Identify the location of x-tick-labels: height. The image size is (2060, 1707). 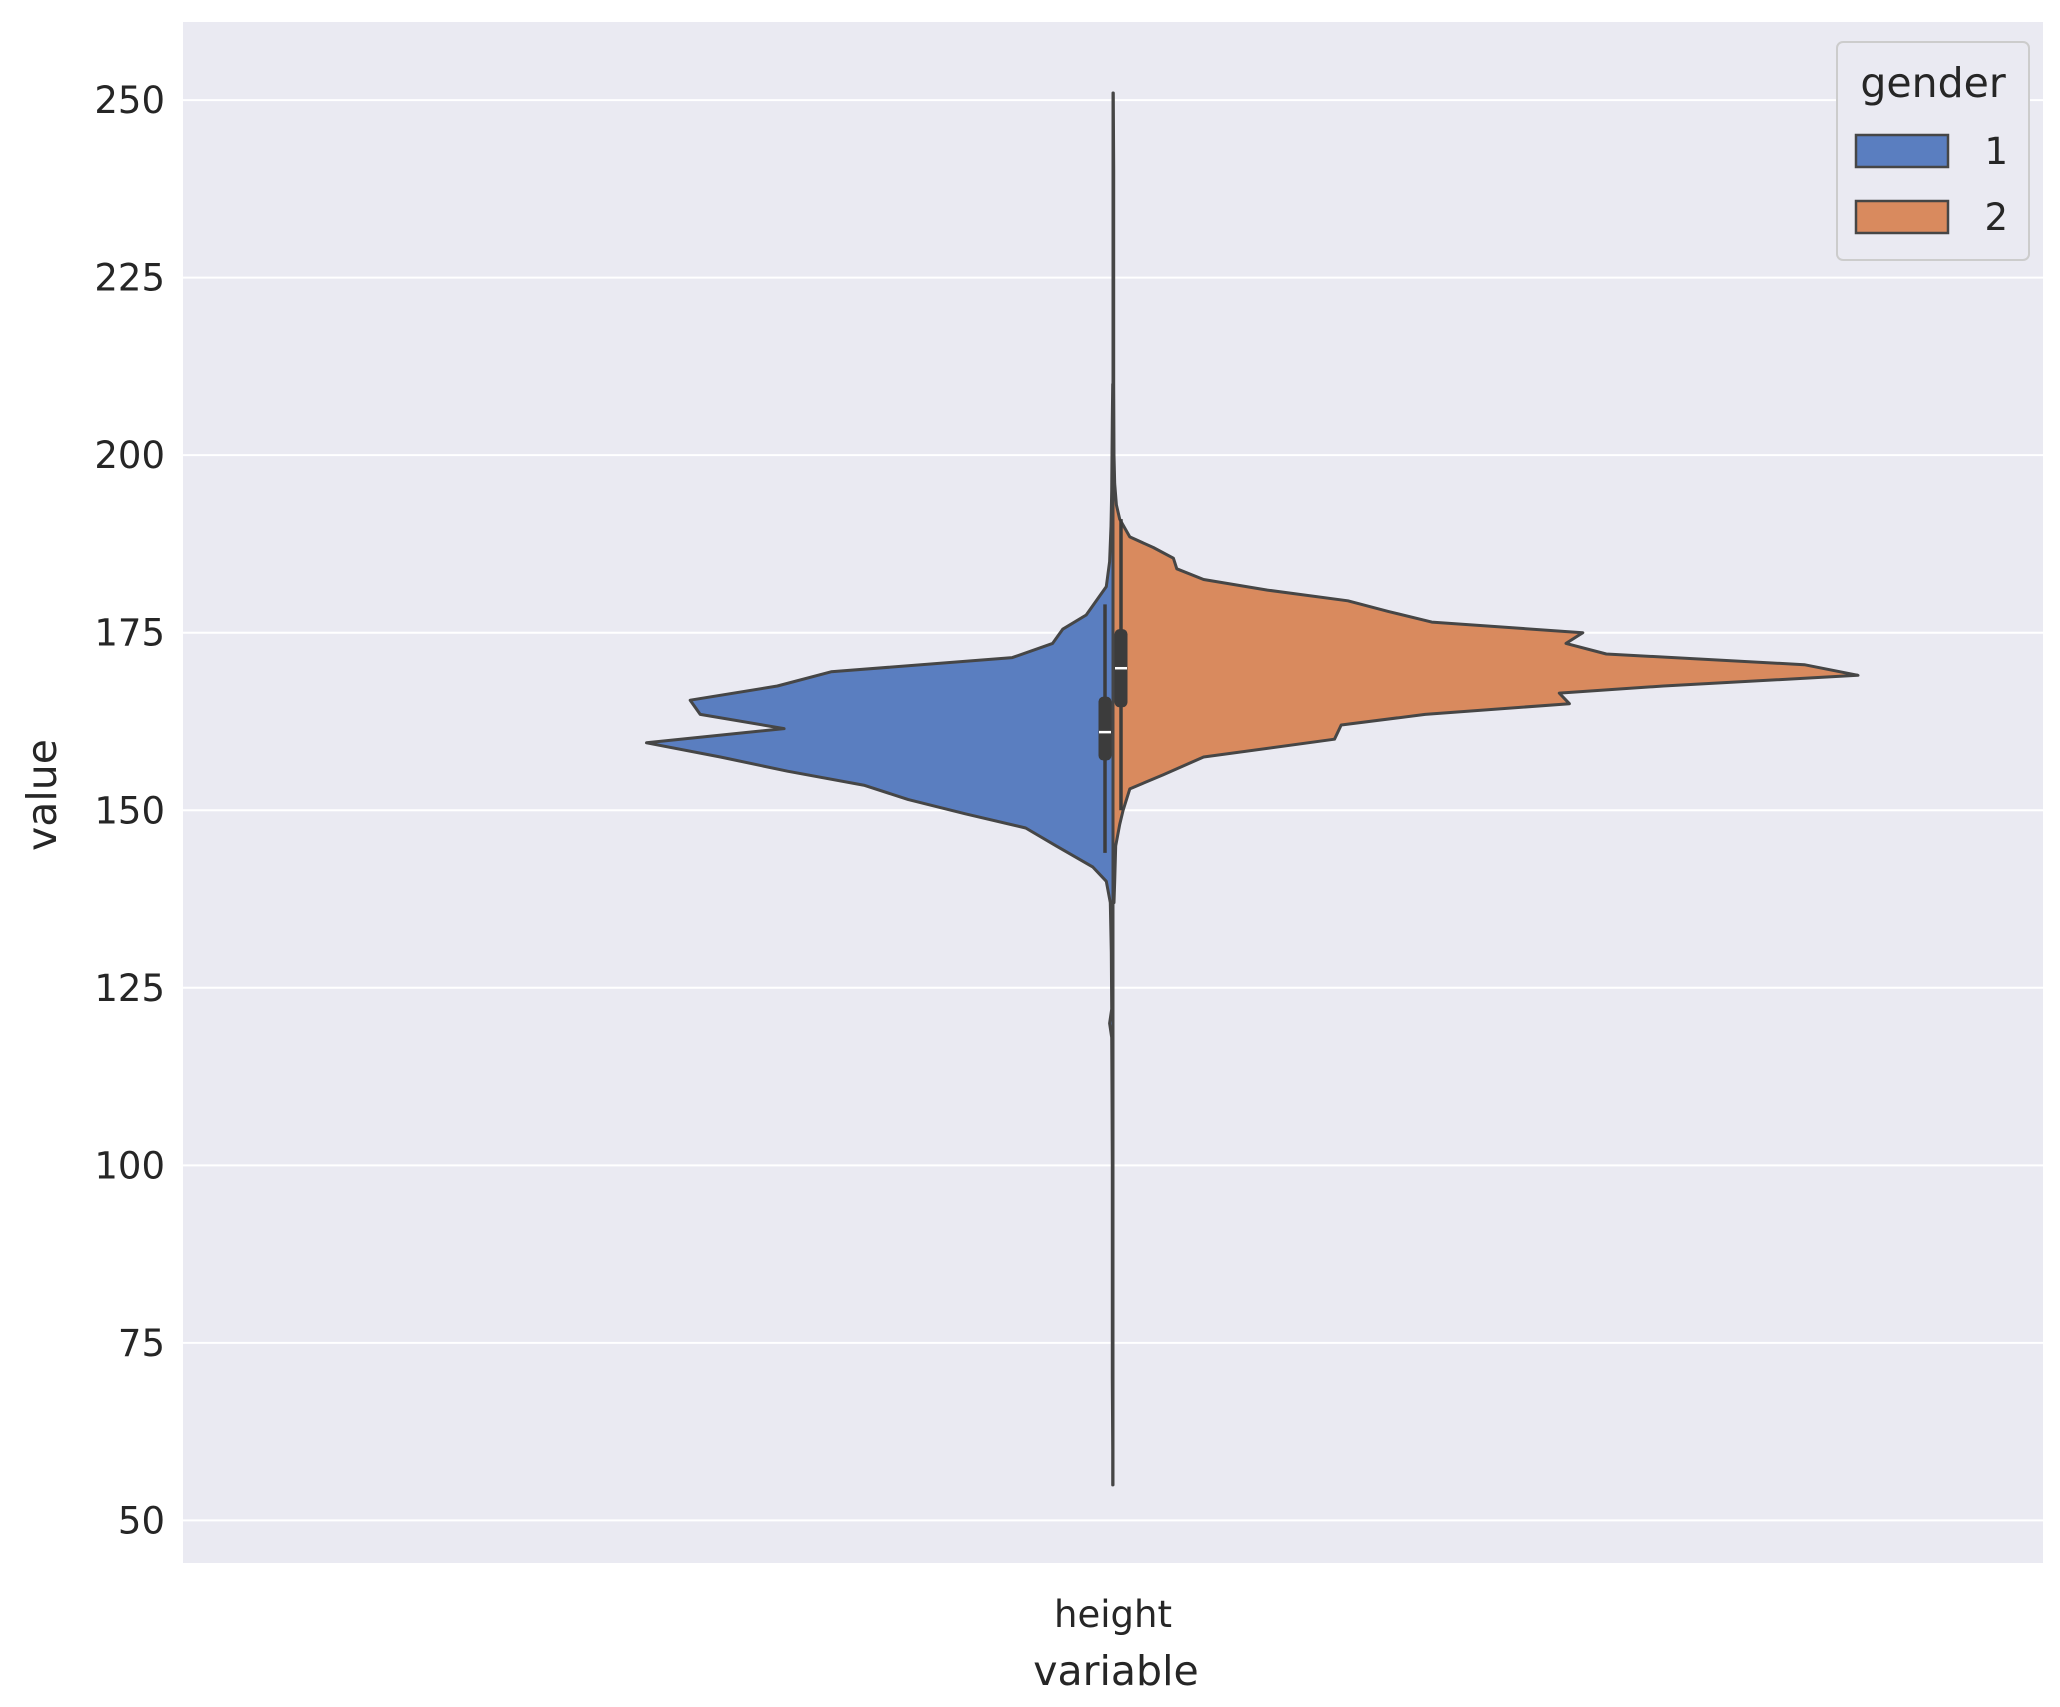
(1113, 1614).